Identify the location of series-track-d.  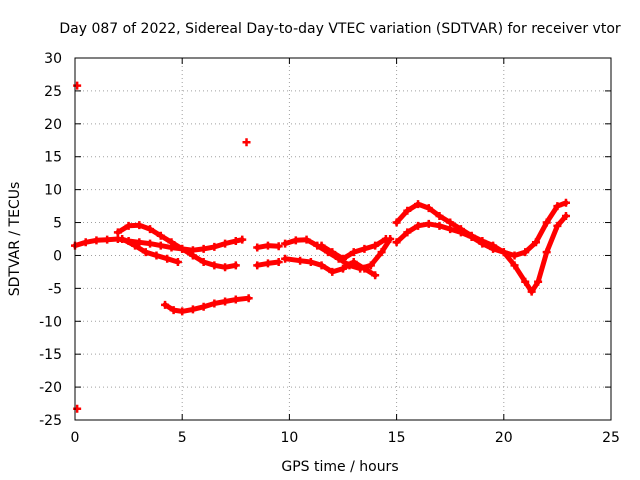
(207, 305).